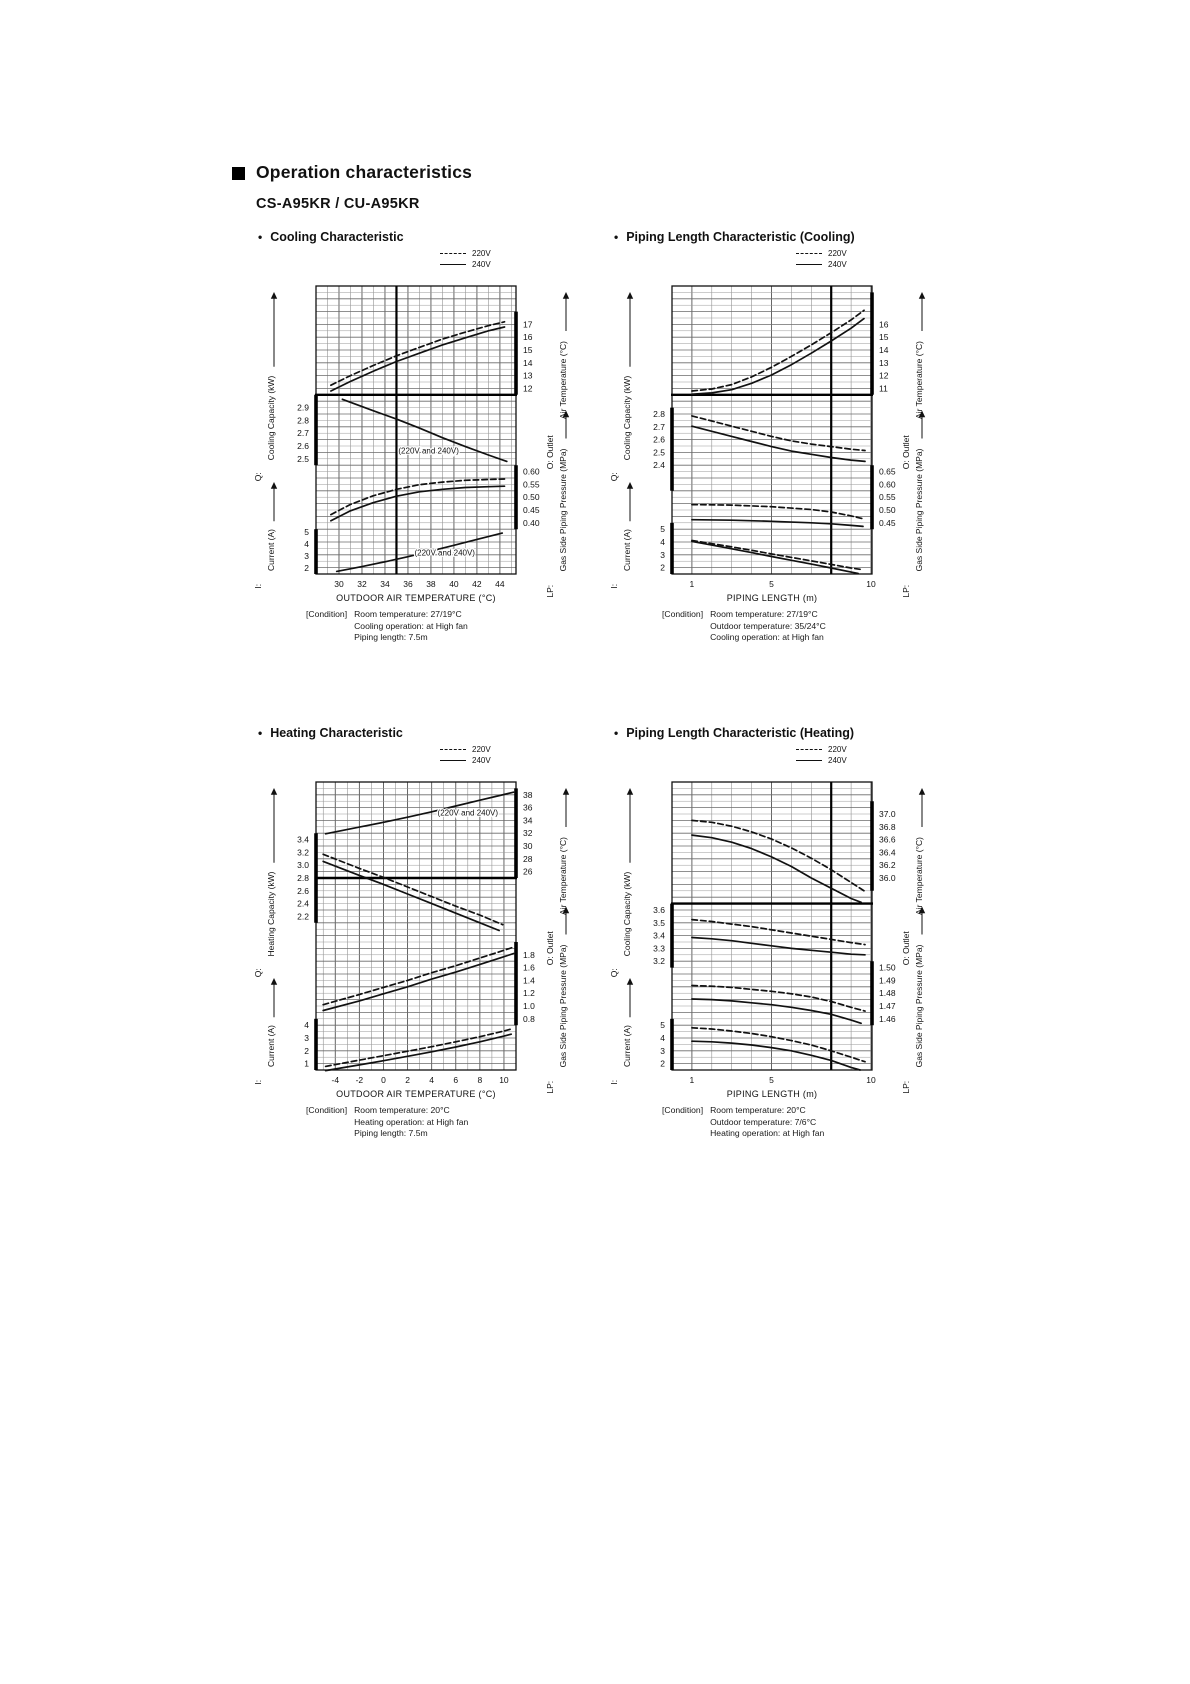  Describe the element at coordinates (529, 980) in the screenshot. I see `svg-text: 1.4` at that location.